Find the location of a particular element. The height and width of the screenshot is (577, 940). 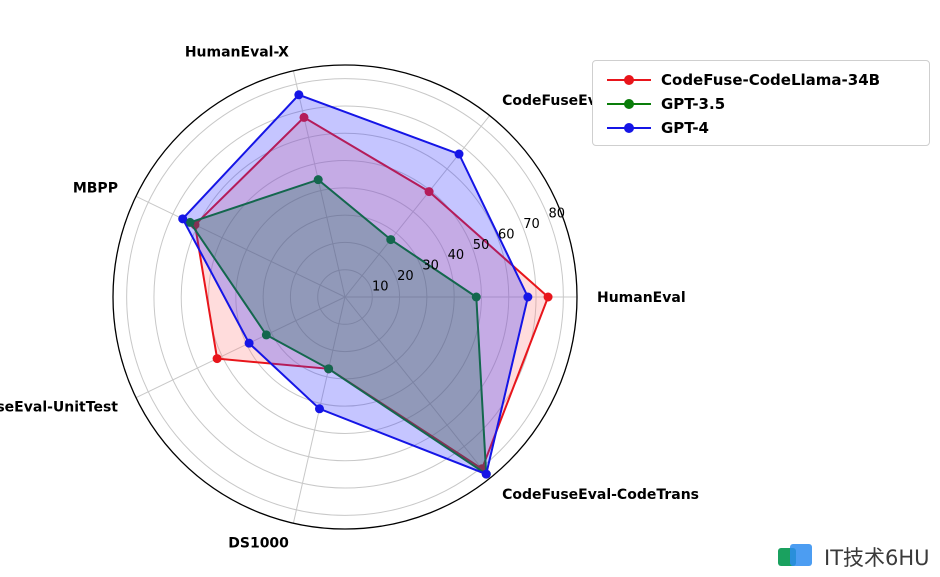

axis-label-0: HumanEval is located at coordinates (641, 298).